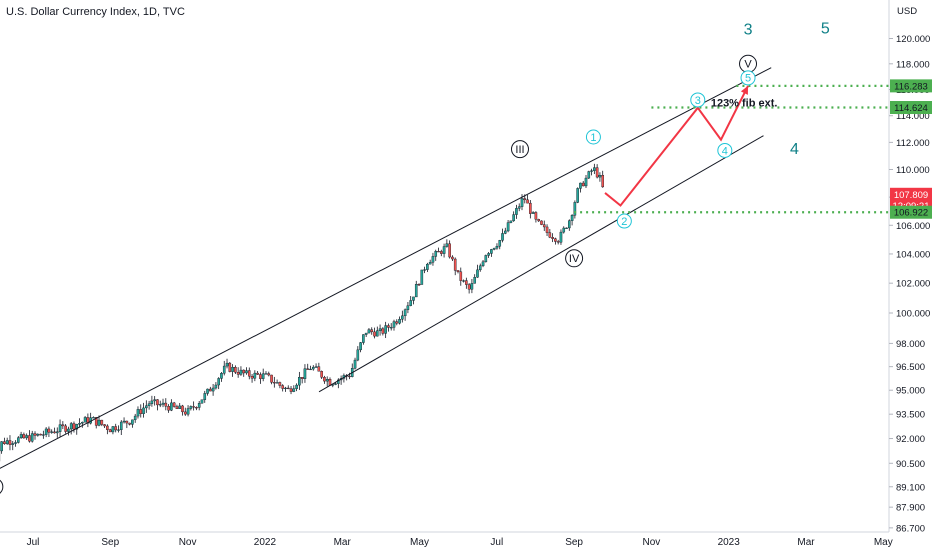 The height and width of the screenshot is (550, 932). What do you see at coordinates (910, 487) in the screenshot?
I see `y-tick-label: 89.100` at bounding box center [910, 487].